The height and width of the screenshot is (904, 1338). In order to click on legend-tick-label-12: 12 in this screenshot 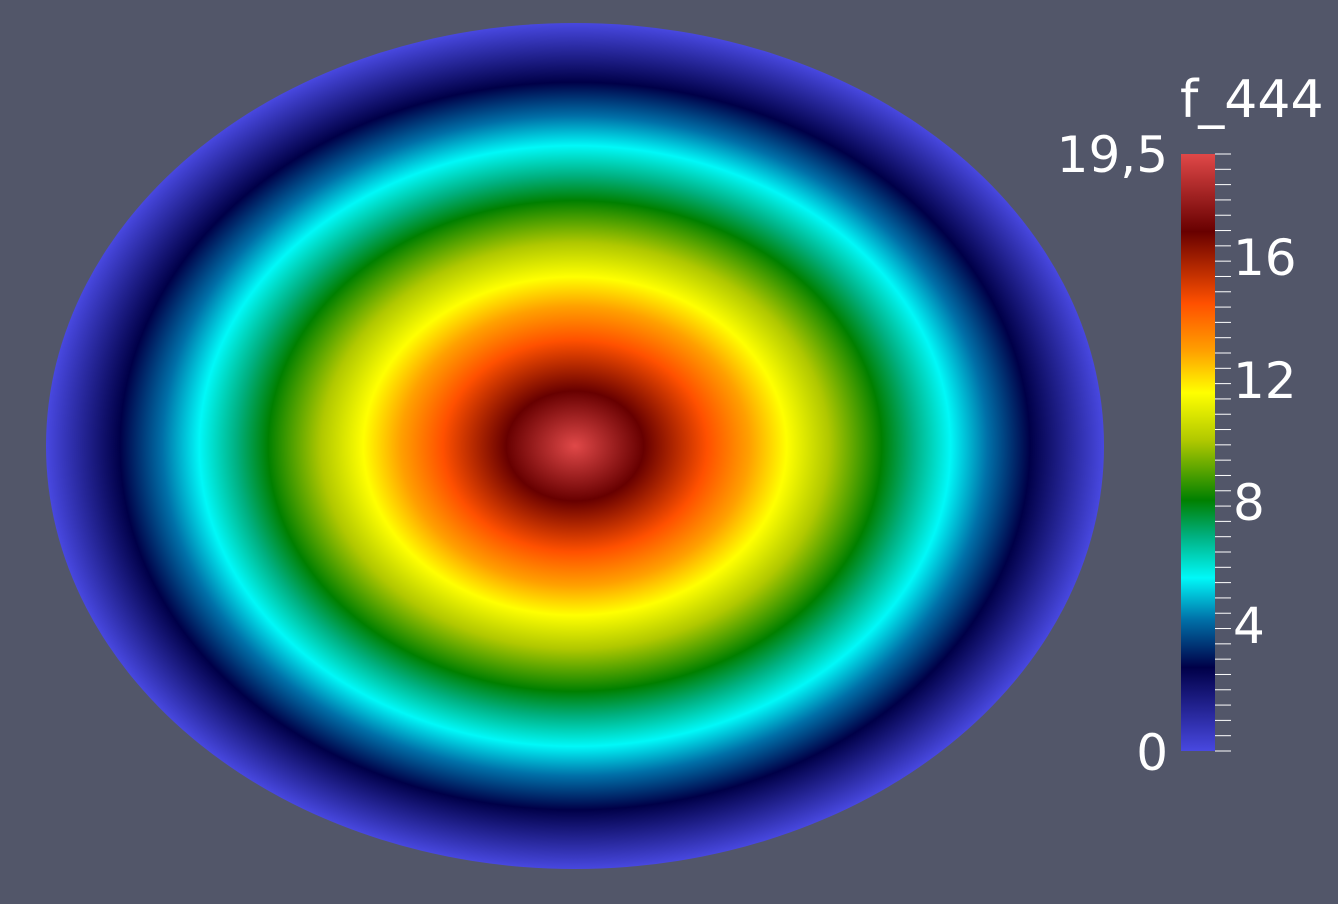, I will do `click(1265, 380)`.